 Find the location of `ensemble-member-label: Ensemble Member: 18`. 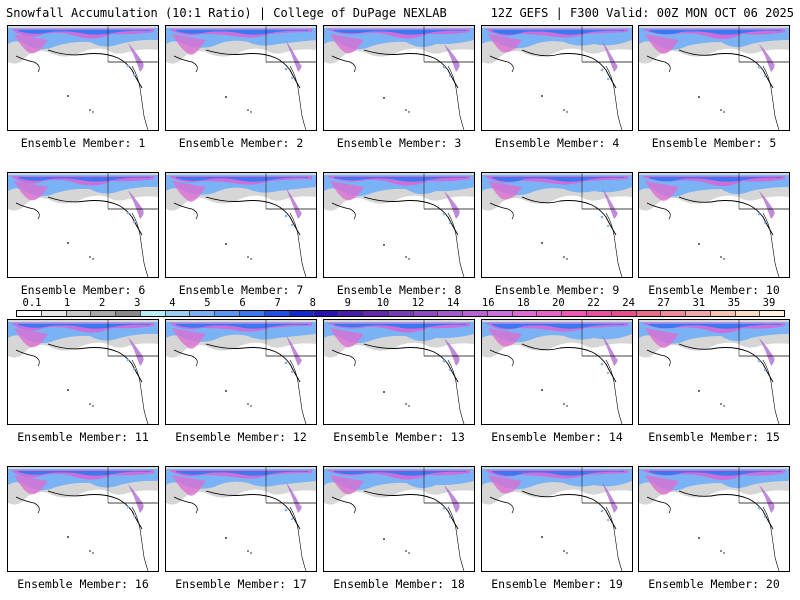

ensemble-member-label: Ensemble Member: 18 is located at coordinates (399, 584).